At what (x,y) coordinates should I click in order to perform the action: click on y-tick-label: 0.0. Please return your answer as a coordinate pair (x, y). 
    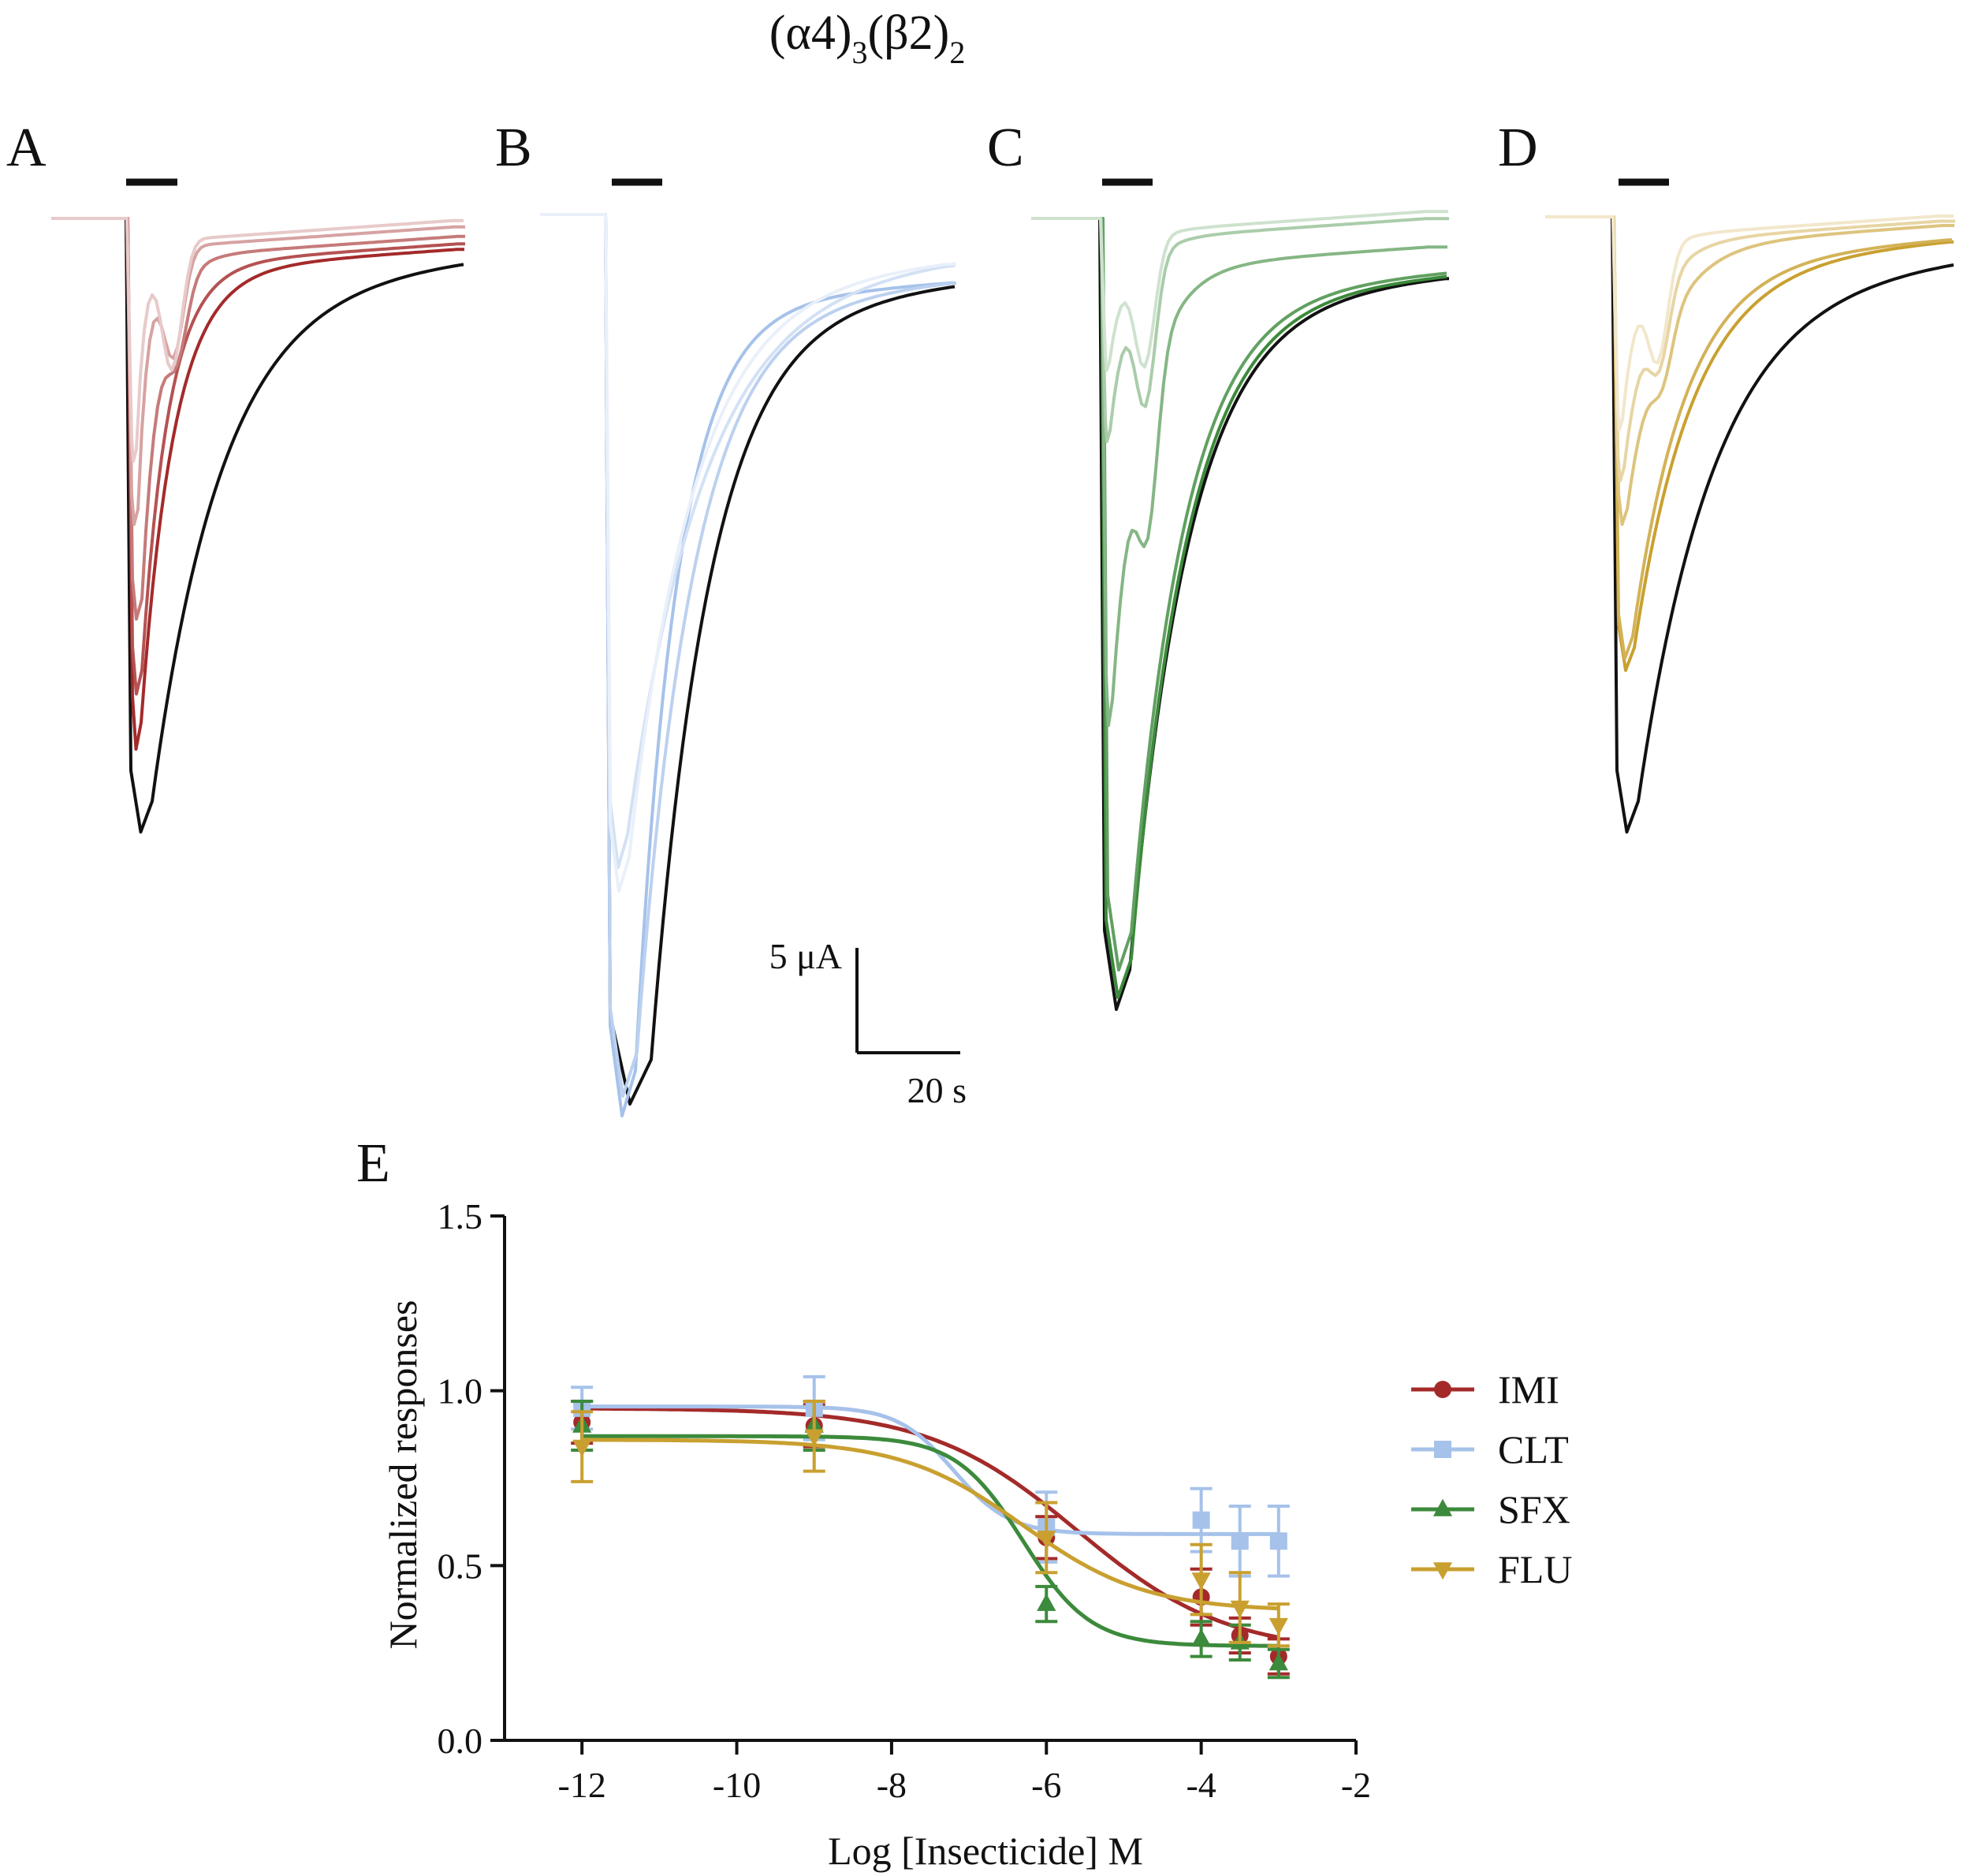
    Looking at the image, I should click on (461, 1741).